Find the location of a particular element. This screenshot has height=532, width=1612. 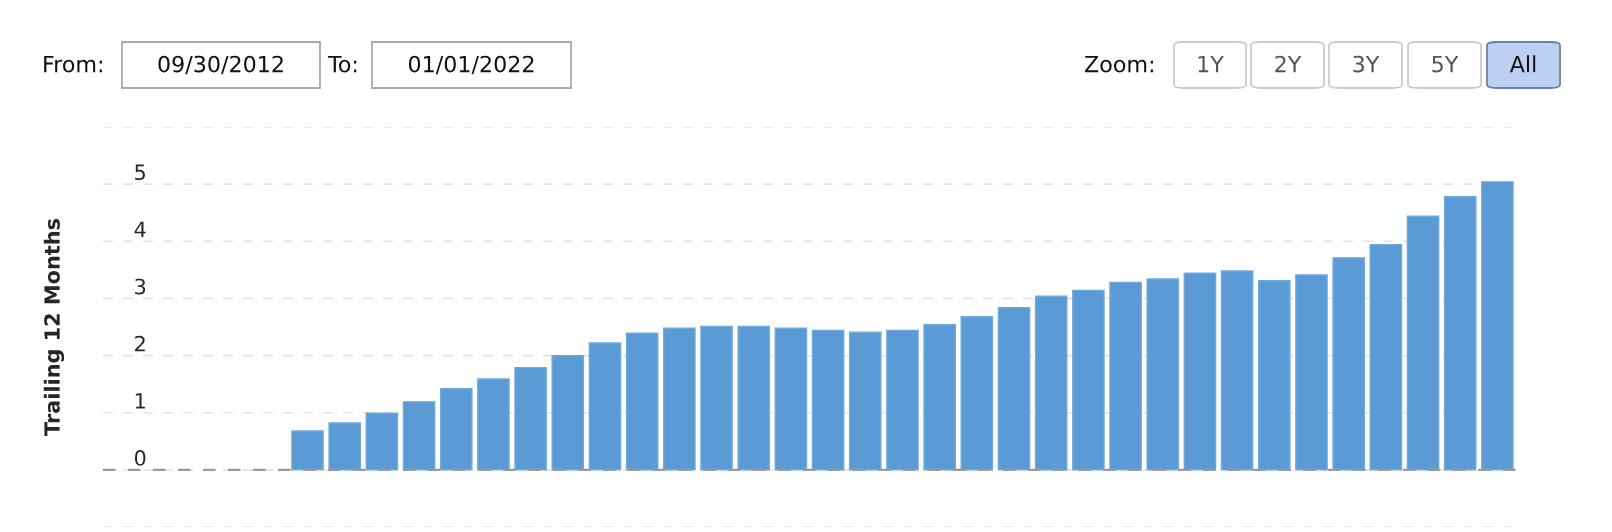

y-tick-label: 0 is located at coordinates (140, 458).